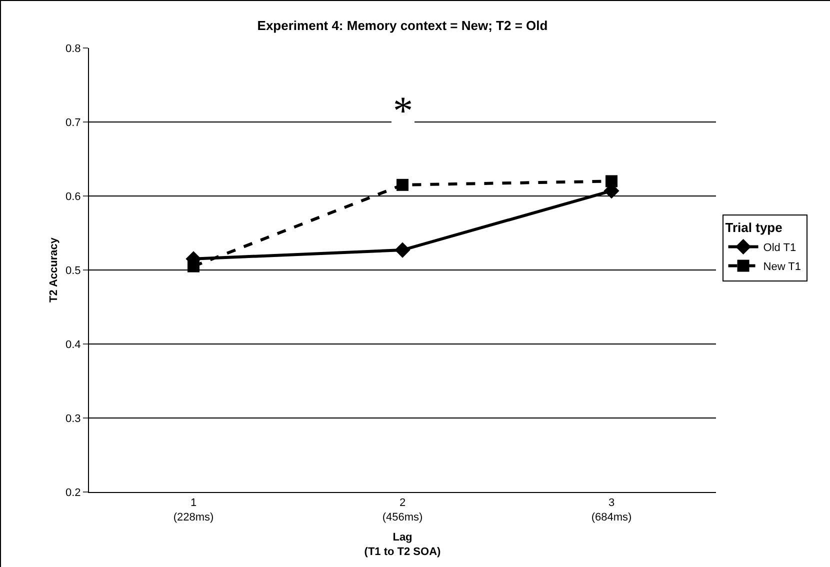 This screenshot has width=830, height=567. What do you see at coordinates (779, 248) in the screenshot?
I see `legend-label: Old T1` at bounding box center [779, 248].